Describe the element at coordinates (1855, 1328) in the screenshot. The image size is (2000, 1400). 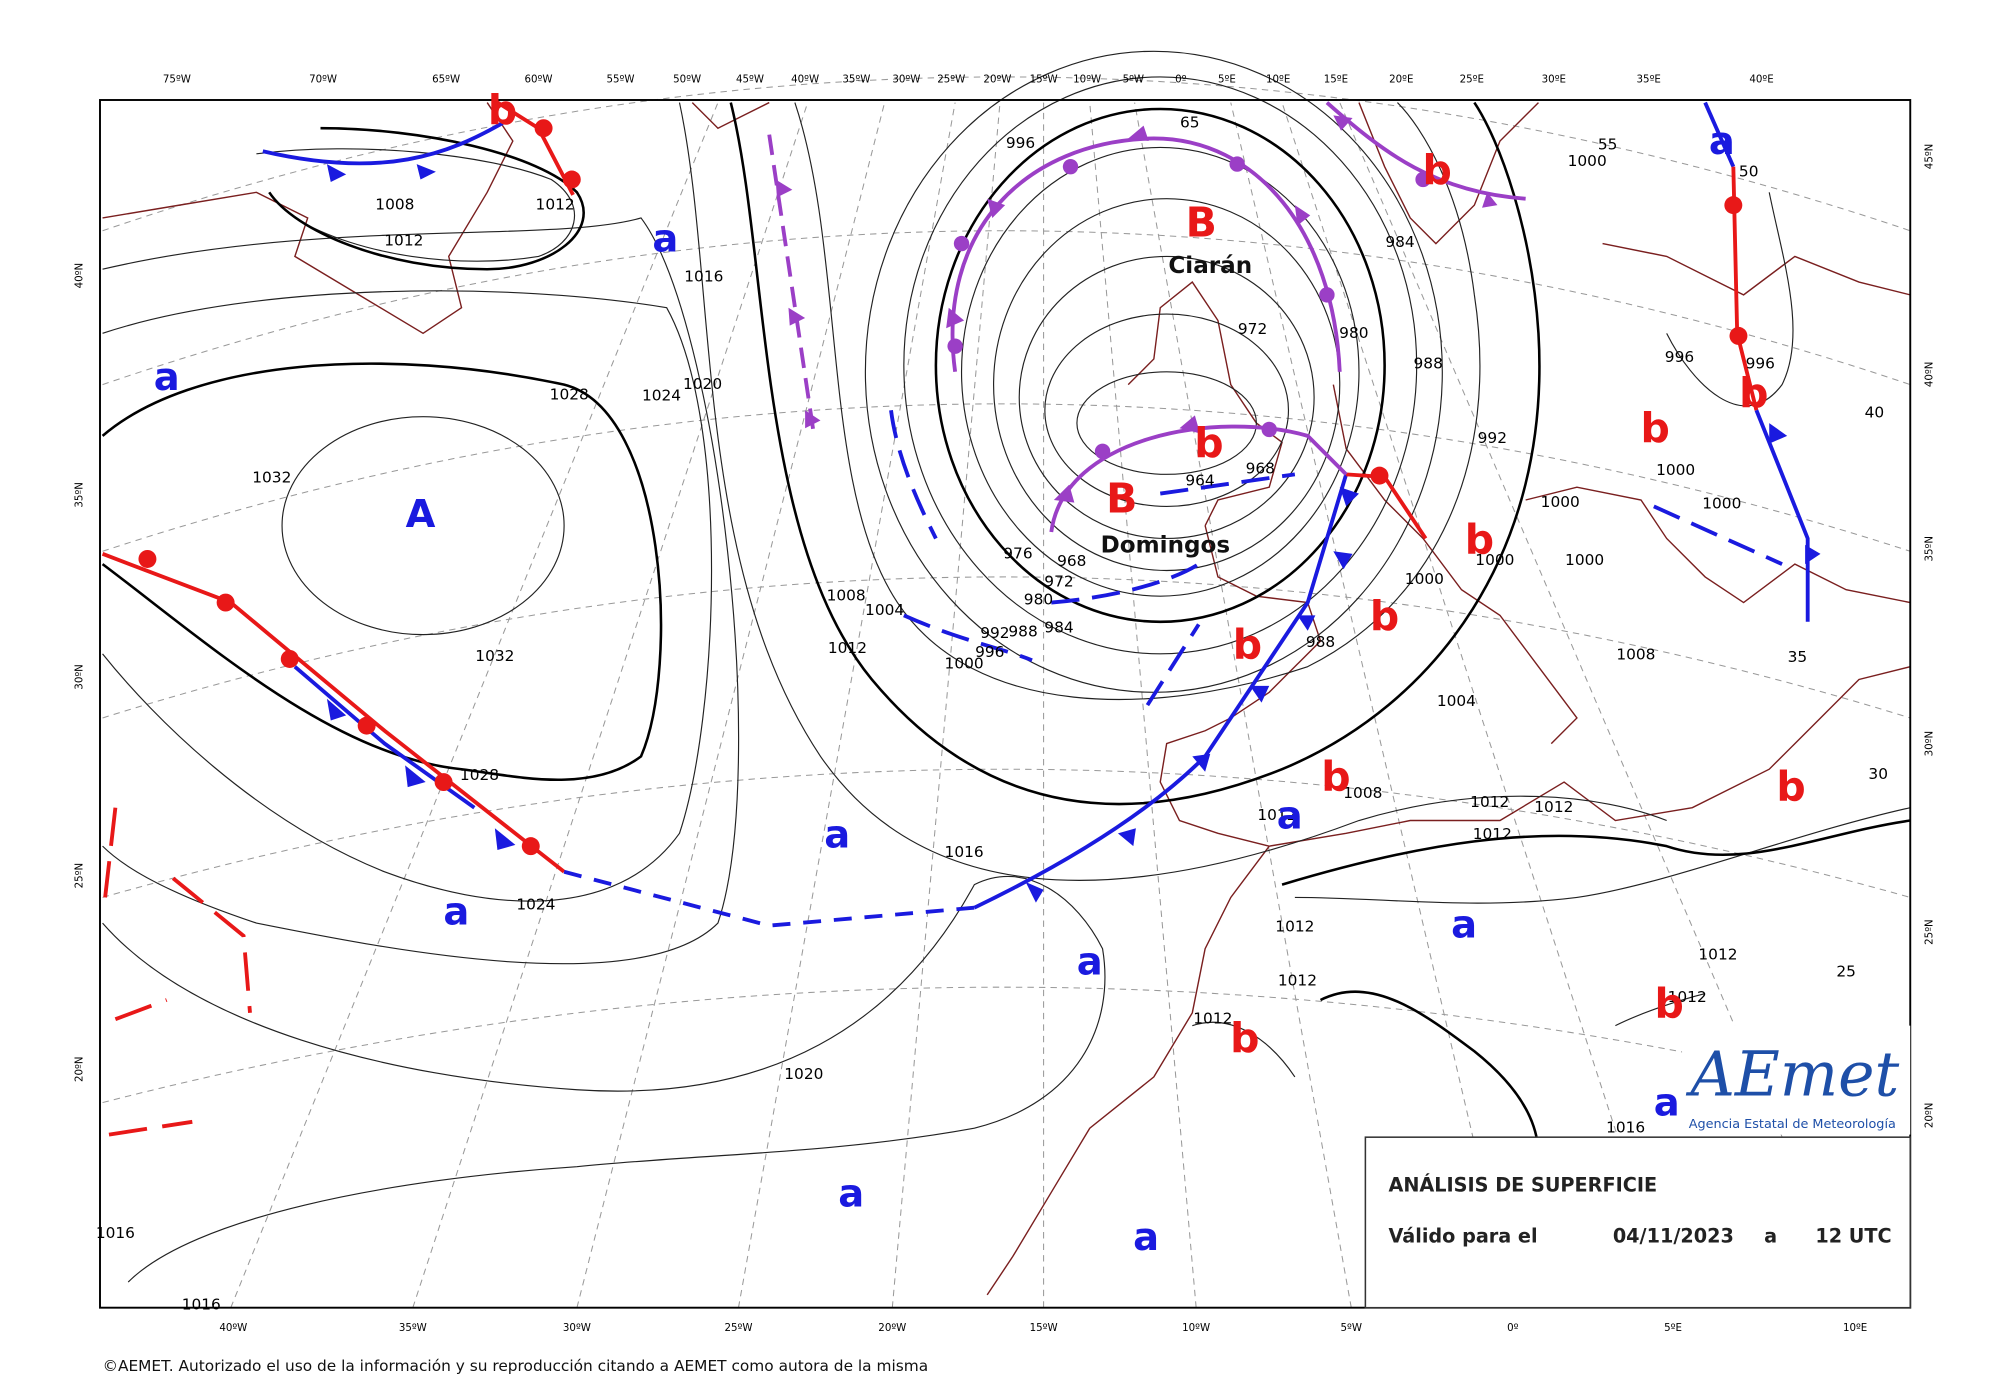
I see `longitude-label: 10ºE` at that location.